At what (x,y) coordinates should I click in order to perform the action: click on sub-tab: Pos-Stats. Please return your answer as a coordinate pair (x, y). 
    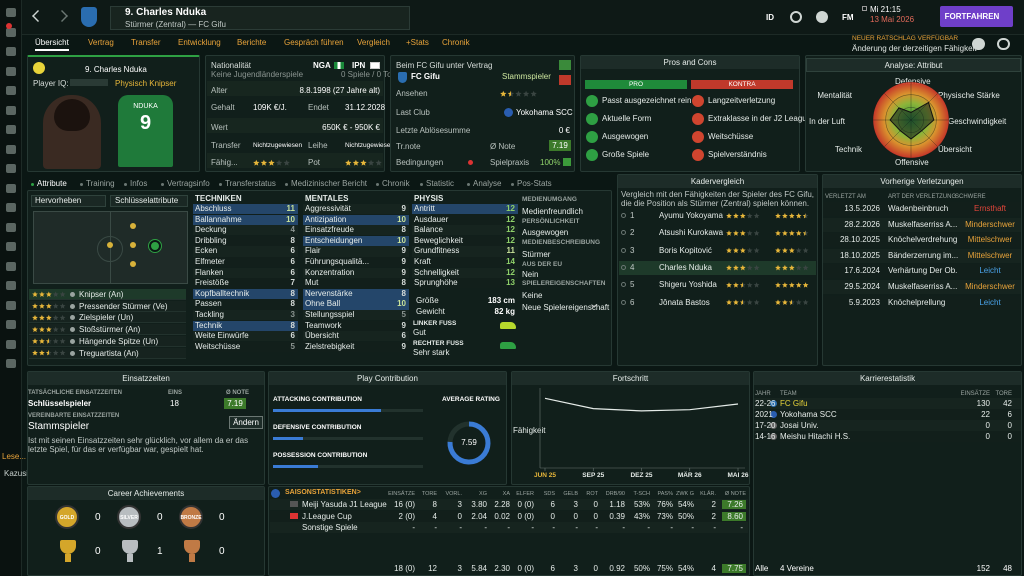
    Looking at the image, I should click on (534, 183).